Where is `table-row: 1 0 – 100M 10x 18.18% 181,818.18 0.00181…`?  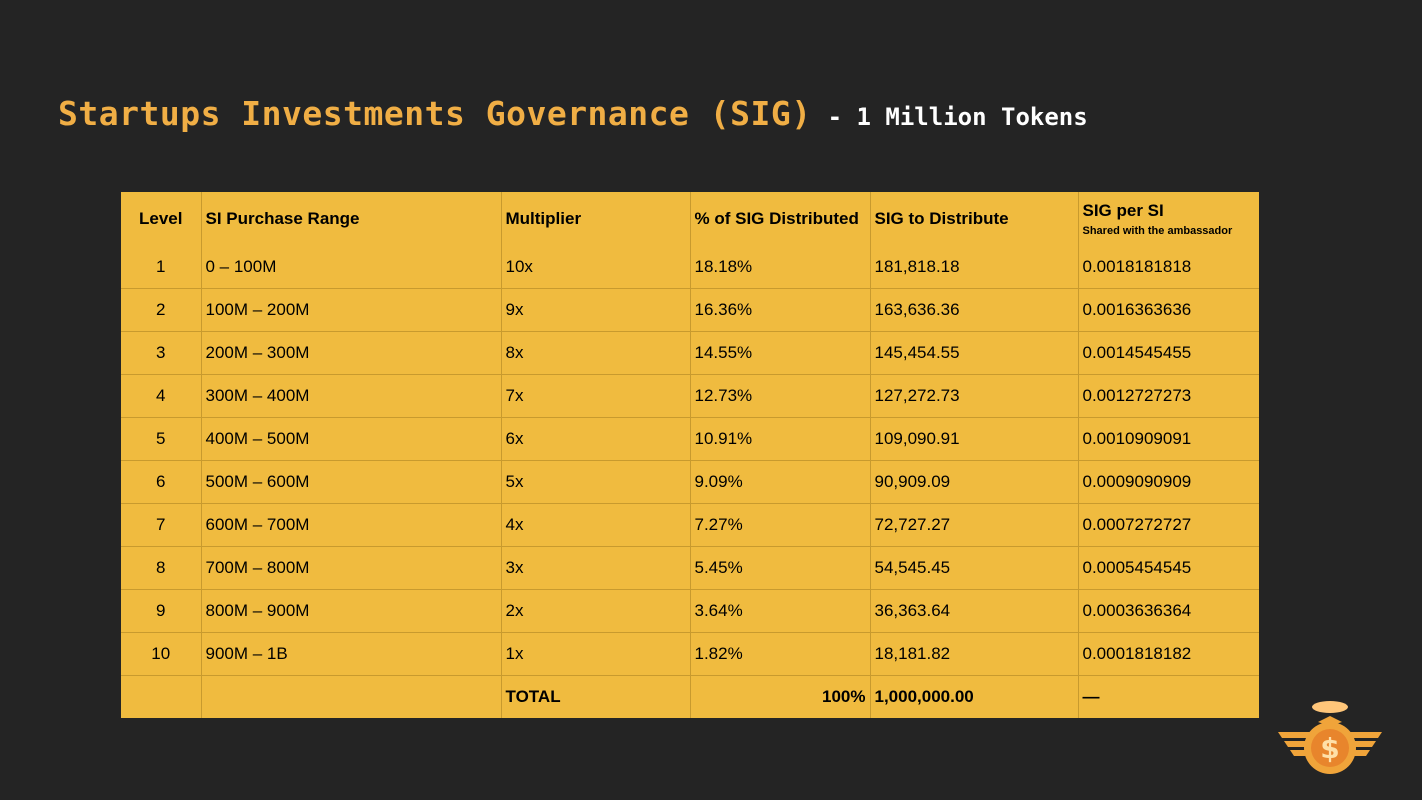
table-row: 1 0 – 100M 10x 18.18% 181,818.18 0.00181… is located at coordinates (690, 267).